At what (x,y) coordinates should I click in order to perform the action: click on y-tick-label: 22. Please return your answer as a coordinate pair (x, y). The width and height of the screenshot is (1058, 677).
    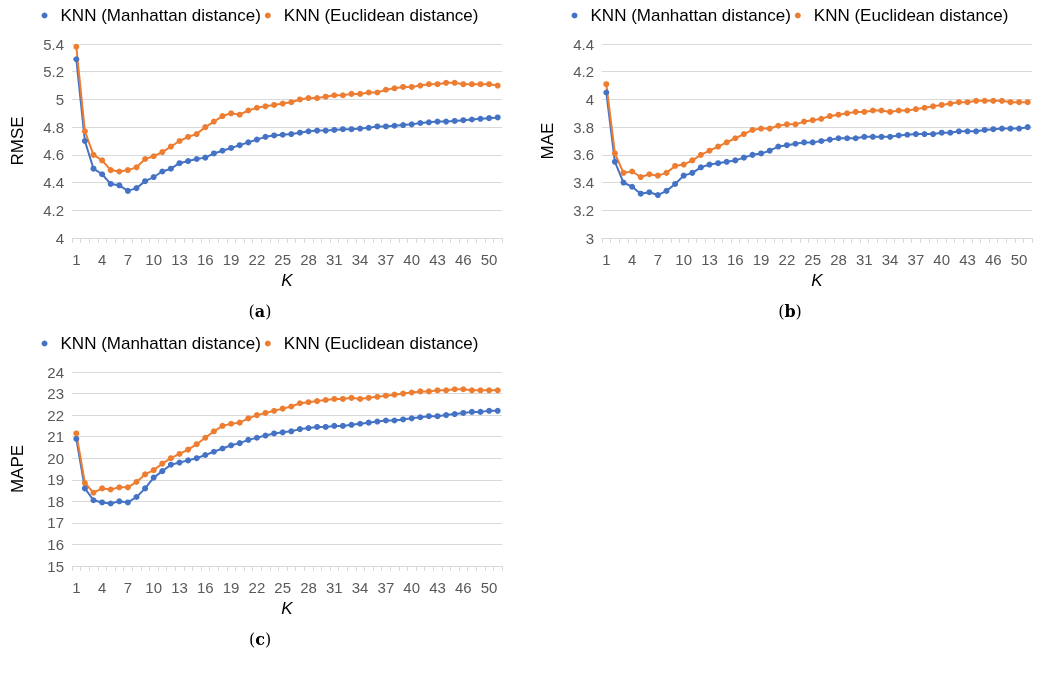
    Looking at the image, I should click on (55, 415).